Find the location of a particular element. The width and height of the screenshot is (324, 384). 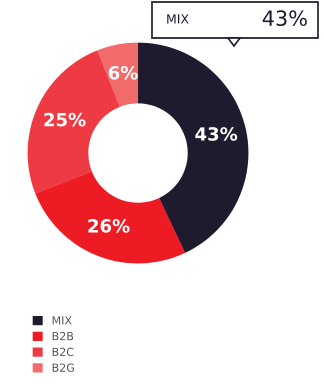

text: MIX is located at coordinates (178, 19).